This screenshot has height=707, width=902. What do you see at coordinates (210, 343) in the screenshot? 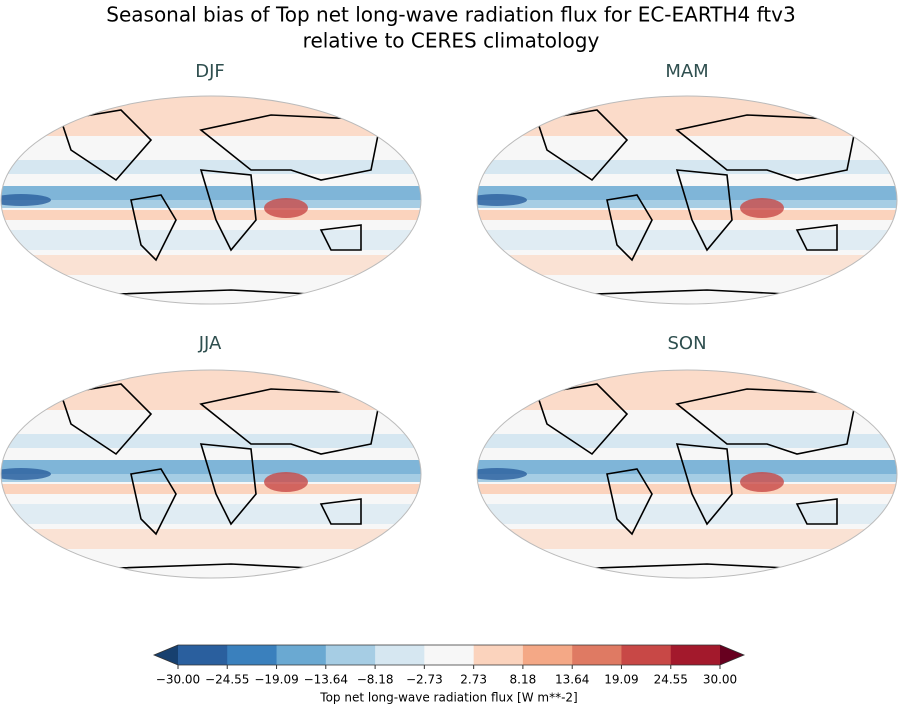
I see `panel-title: JJA` at bounding box center [210, 343].